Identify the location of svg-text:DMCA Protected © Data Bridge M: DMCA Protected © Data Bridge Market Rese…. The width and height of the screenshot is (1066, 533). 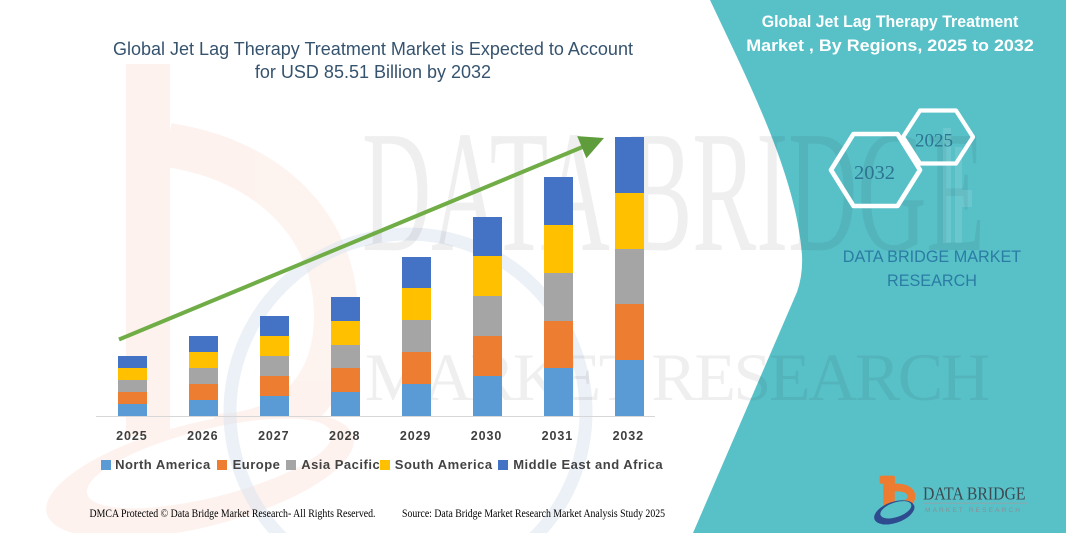
(233, 514).